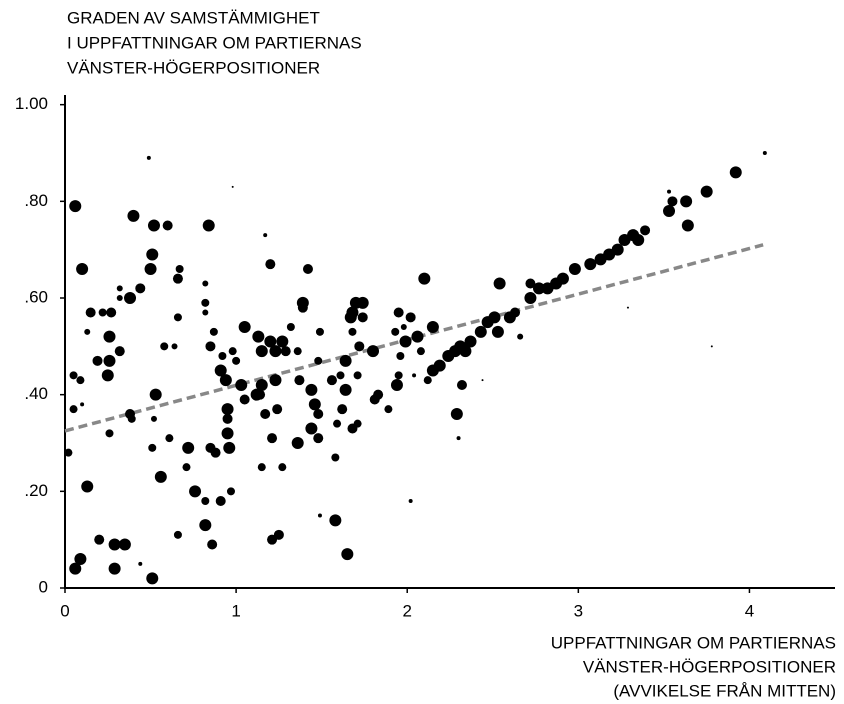 The image size is (844, 704). What do you see at coordinates (36, 200) in the screenshot?
I see `y-tick-label: .80` at bounding box center [36, 200].